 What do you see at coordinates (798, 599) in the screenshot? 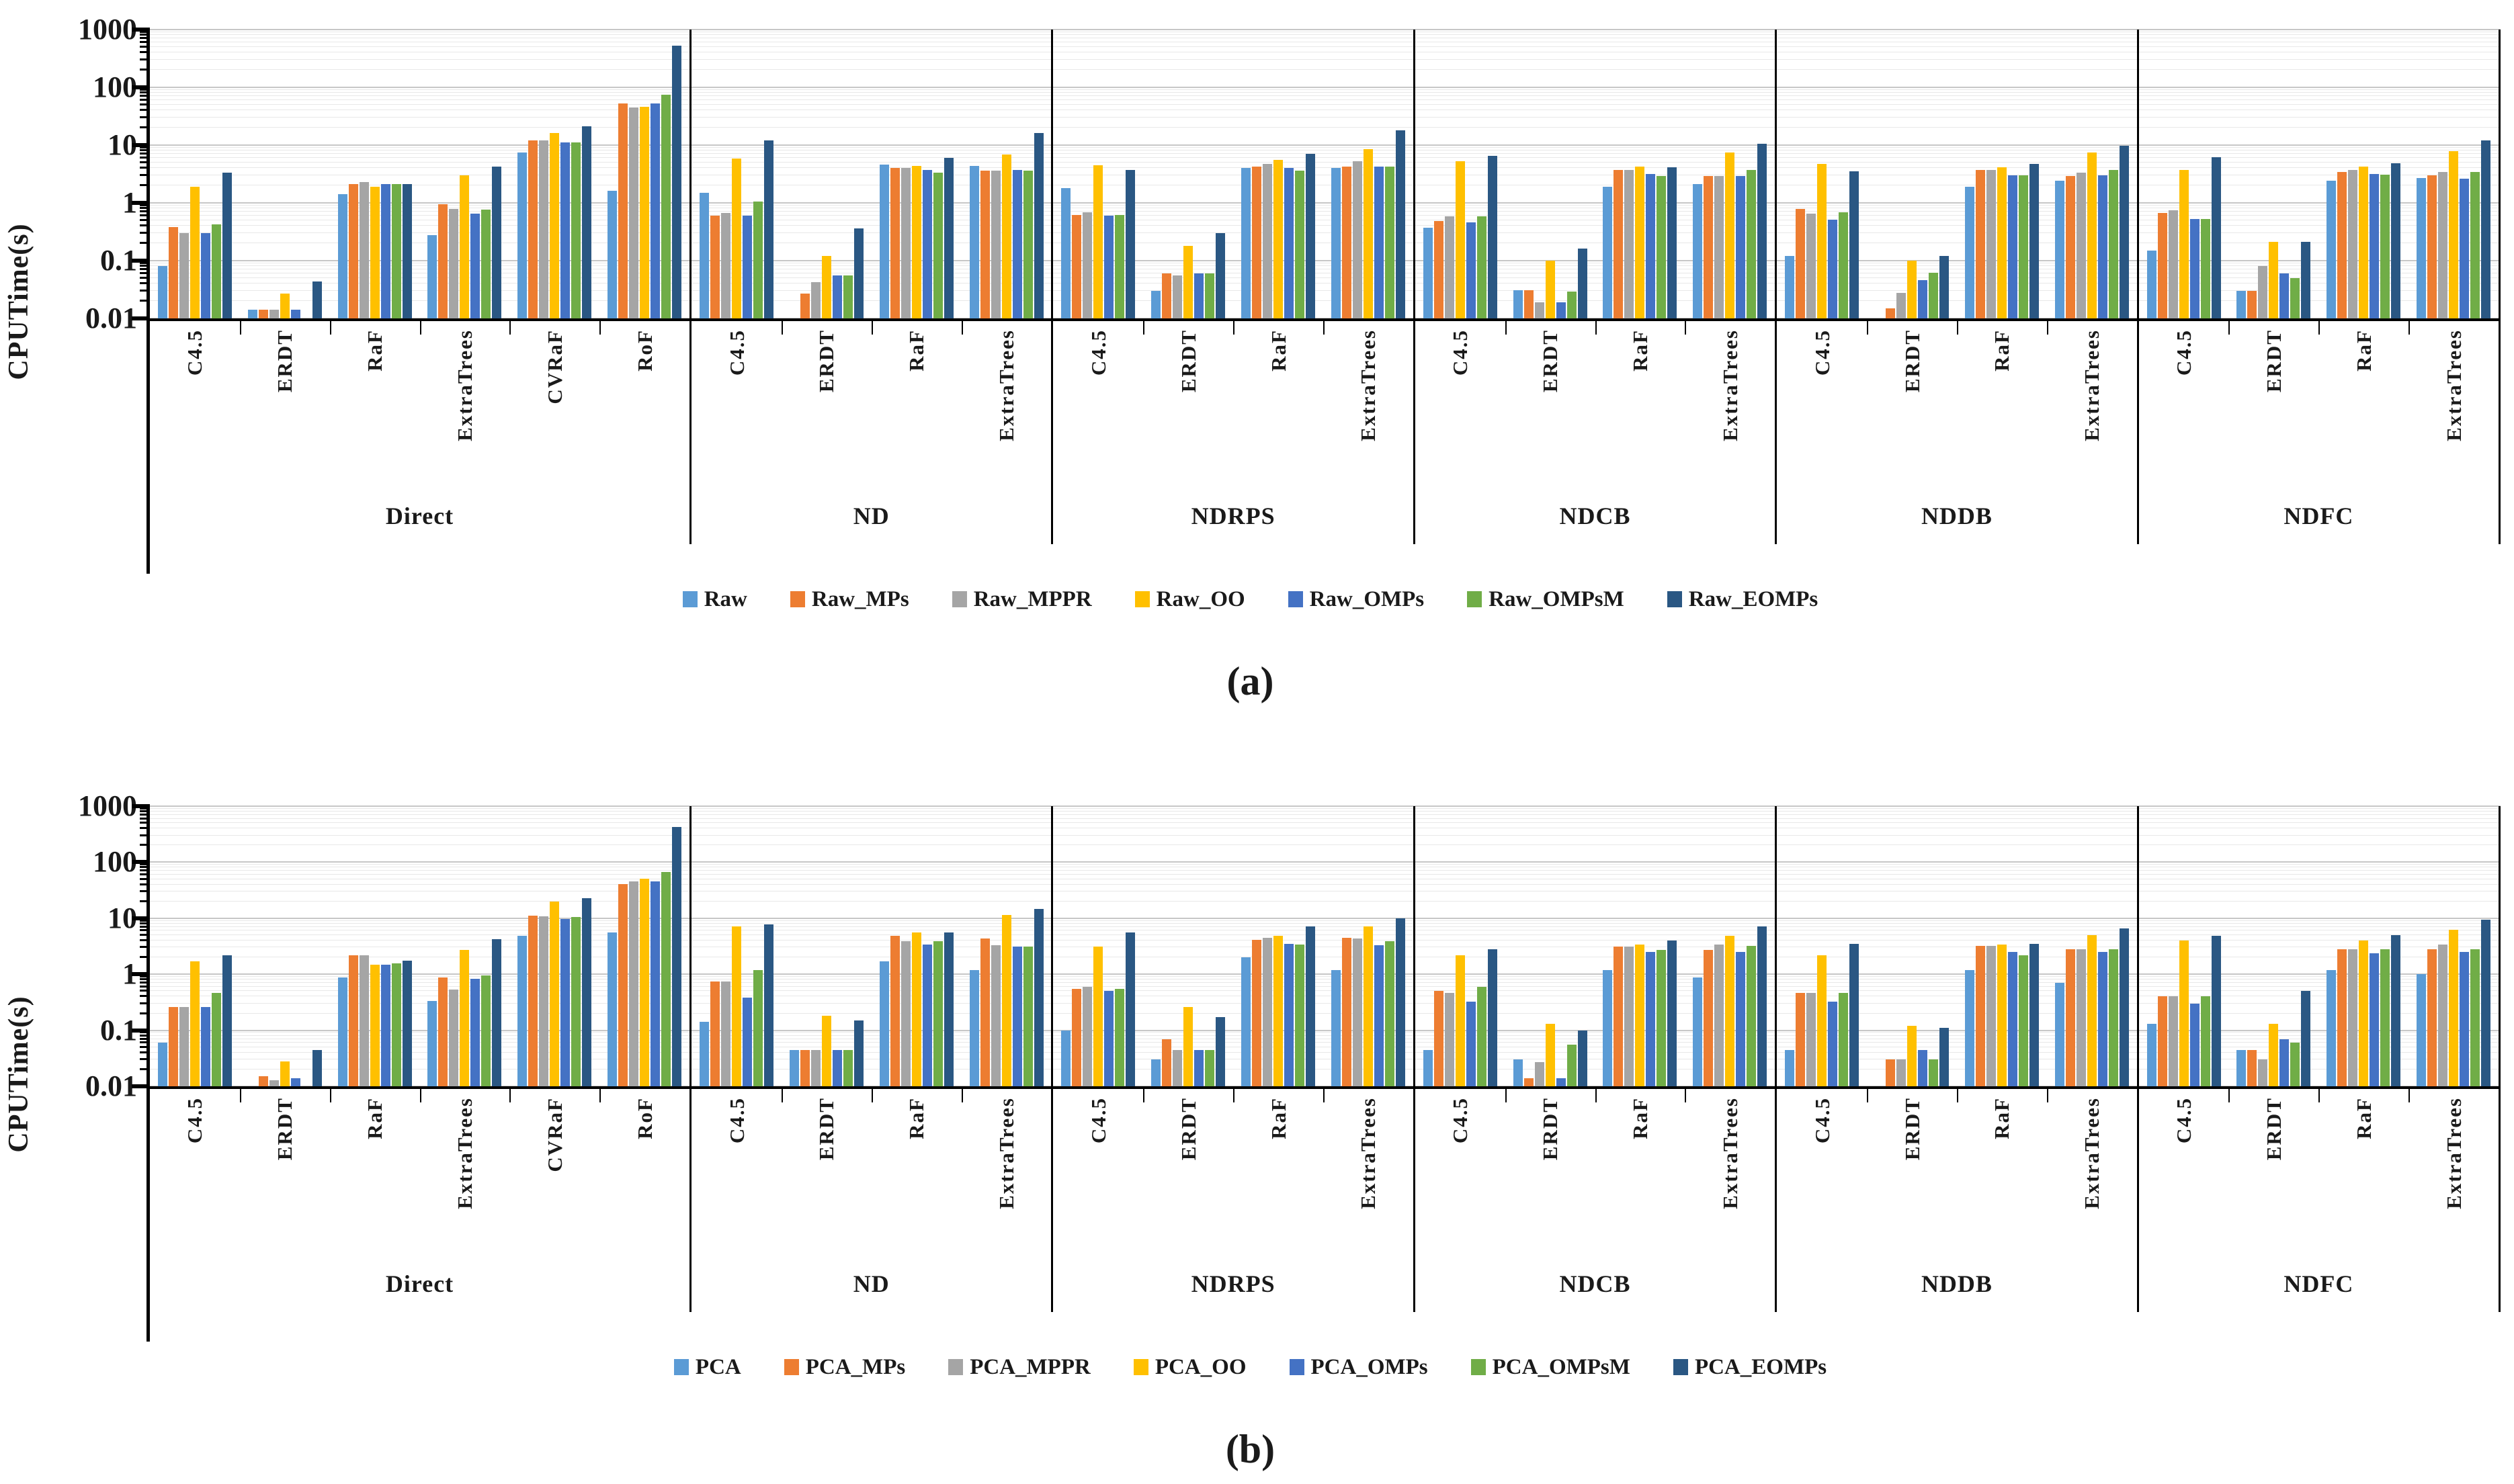
I see `legend-swatch` at bounding box center [798, 599].